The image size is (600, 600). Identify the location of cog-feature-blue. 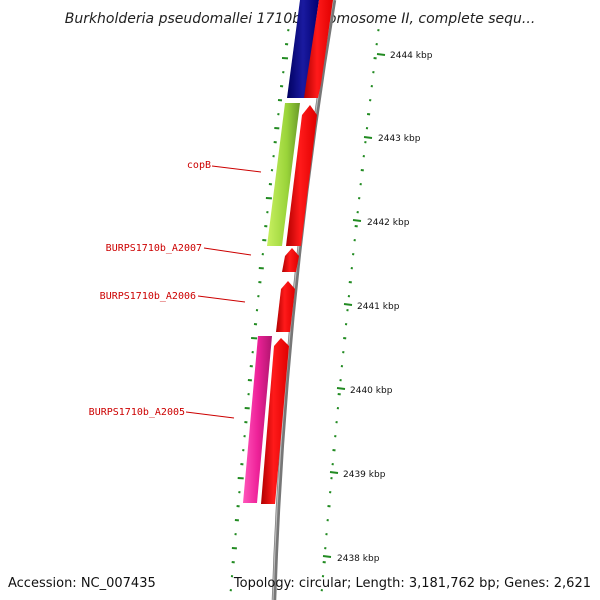
(303, 49).